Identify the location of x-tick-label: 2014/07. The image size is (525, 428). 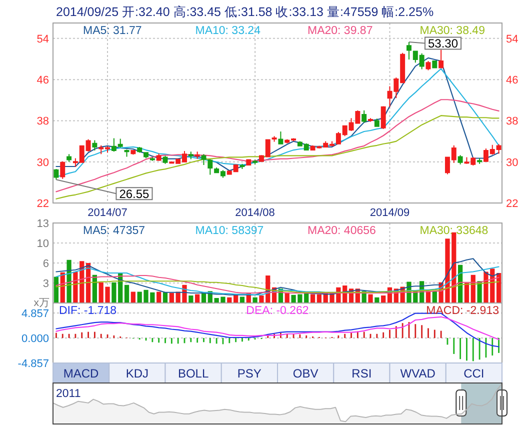
(108, 213).